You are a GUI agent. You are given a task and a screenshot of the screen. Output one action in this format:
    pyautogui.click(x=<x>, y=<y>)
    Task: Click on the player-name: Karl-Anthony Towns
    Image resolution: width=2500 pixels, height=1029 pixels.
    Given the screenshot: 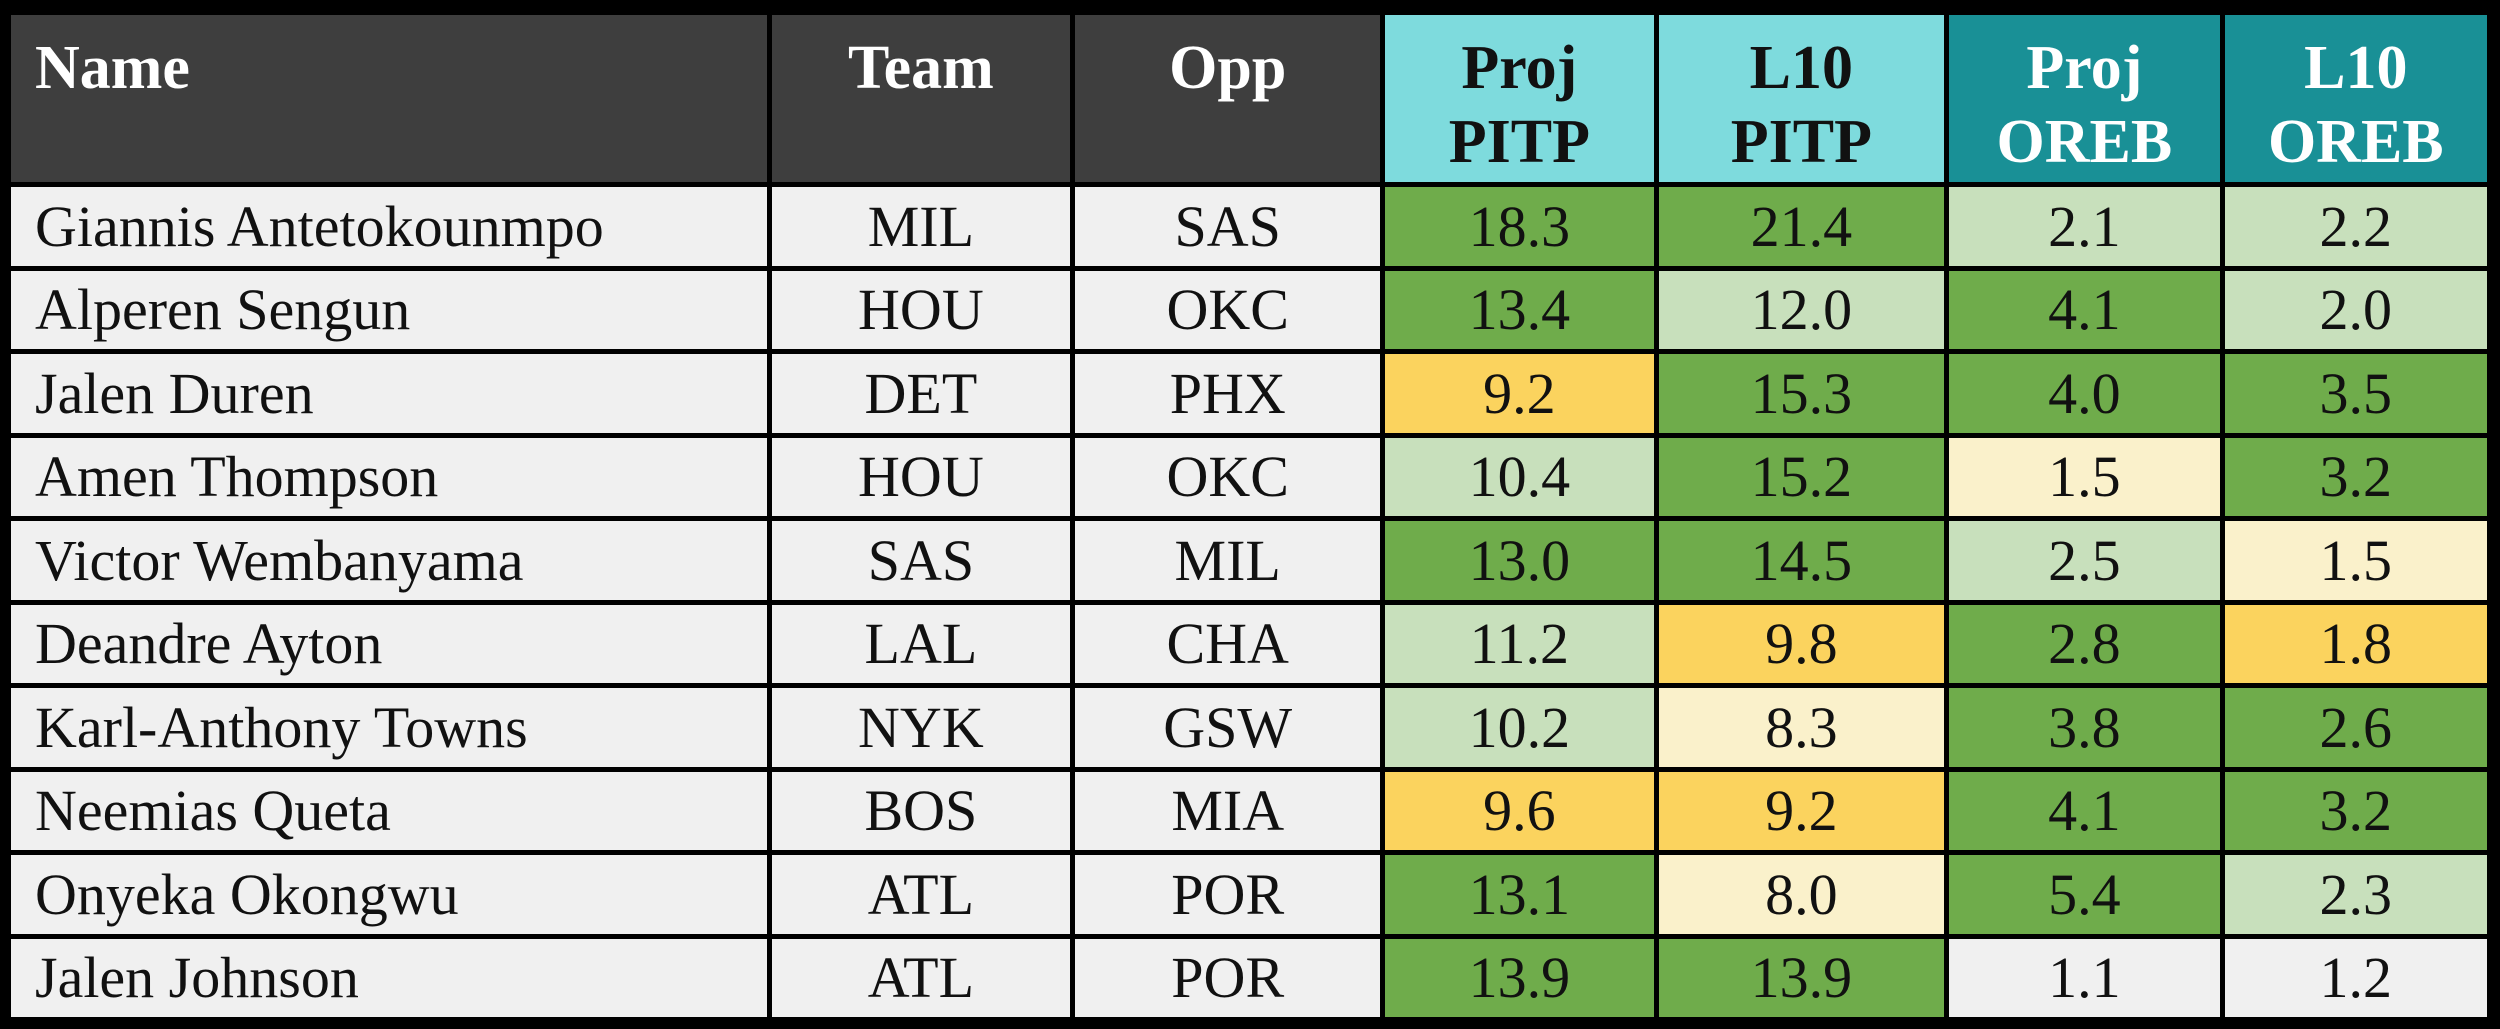 What is the action you would take?
    pyautogui.click(x=388, y=727)
    